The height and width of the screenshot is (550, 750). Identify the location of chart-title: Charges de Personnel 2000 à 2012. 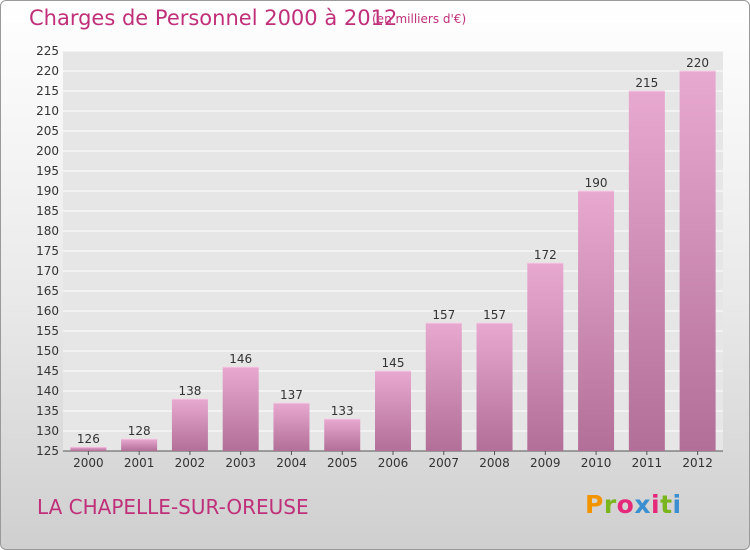
(213, 18).